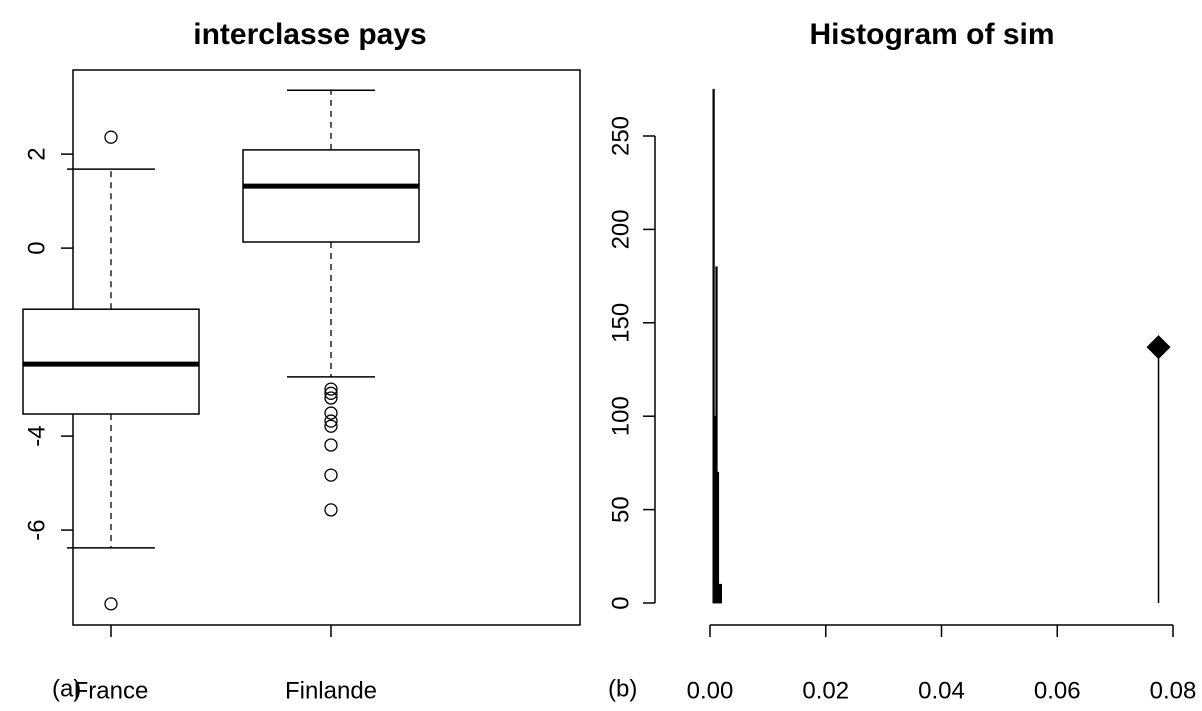 The width and height of the screenshot is (1202, 711). Describe the element at coordinates (710, 690) in the screenshot. I see `x-tick-label: 0.00` at that location.